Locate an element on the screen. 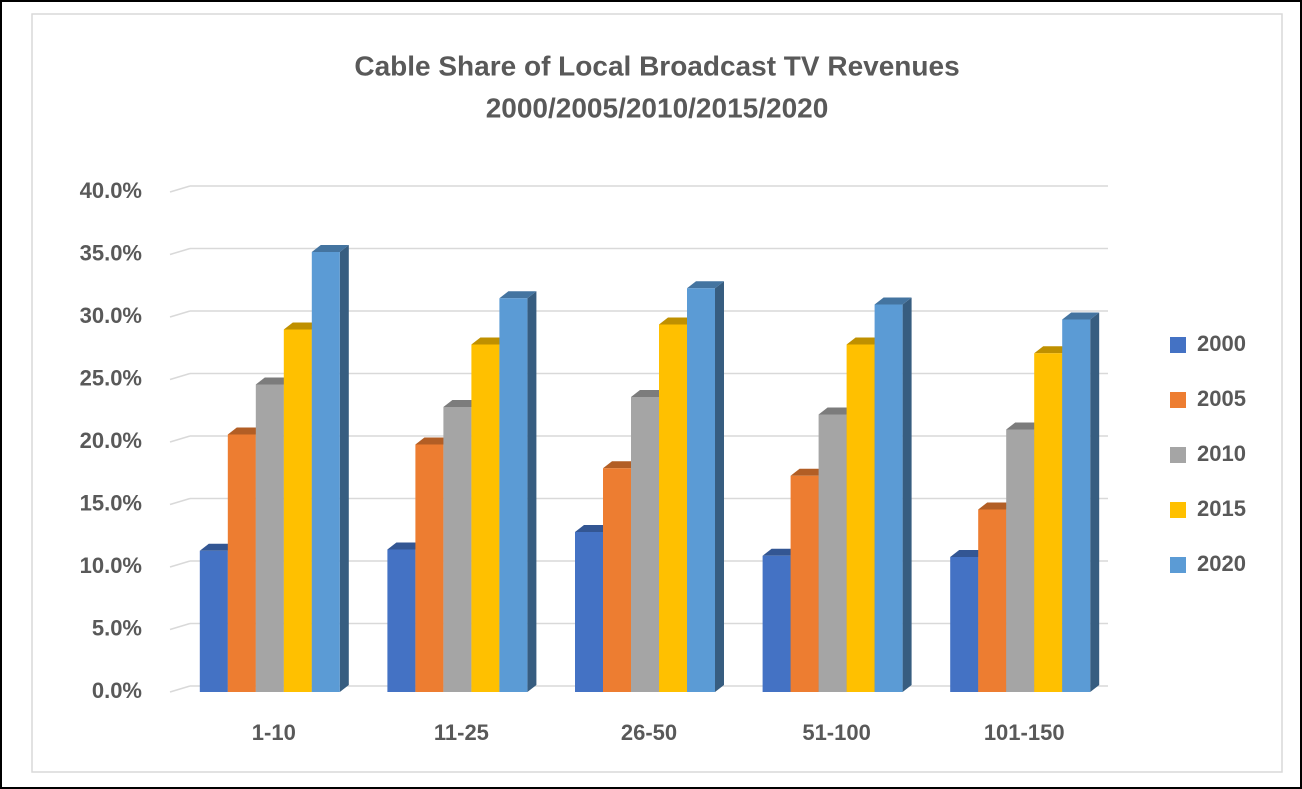 The height and width of the screenshot is (789, 1302). legend-label: 2015 is located at coordinates (1221, 508).